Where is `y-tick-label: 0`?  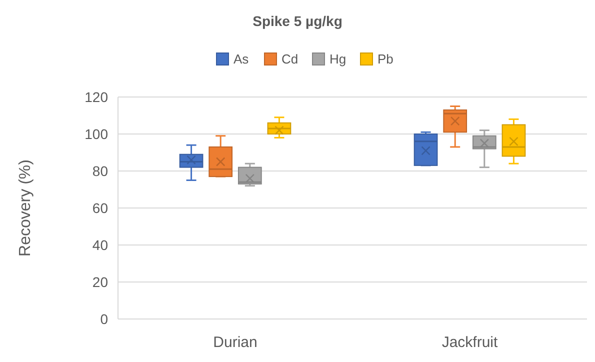 y-tick-label: 0 is located at coordinates (104, 318).